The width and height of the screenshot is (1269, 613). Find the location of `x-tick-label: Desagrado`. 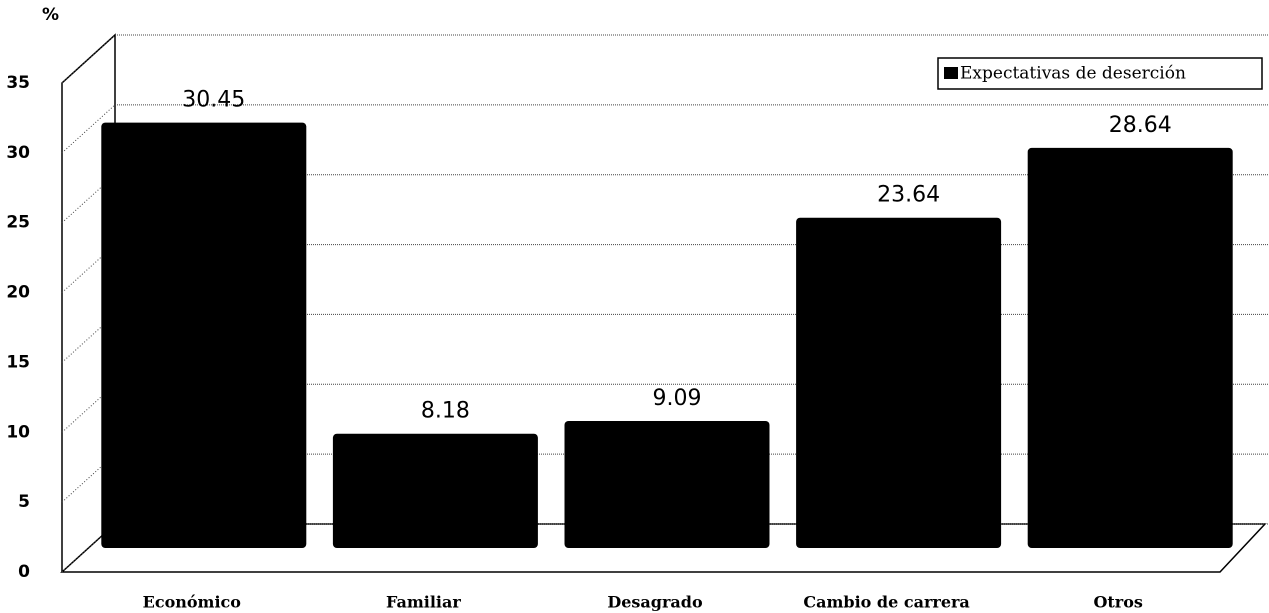

x-tick-label: Desagrado is located at coordinates (655, 602).